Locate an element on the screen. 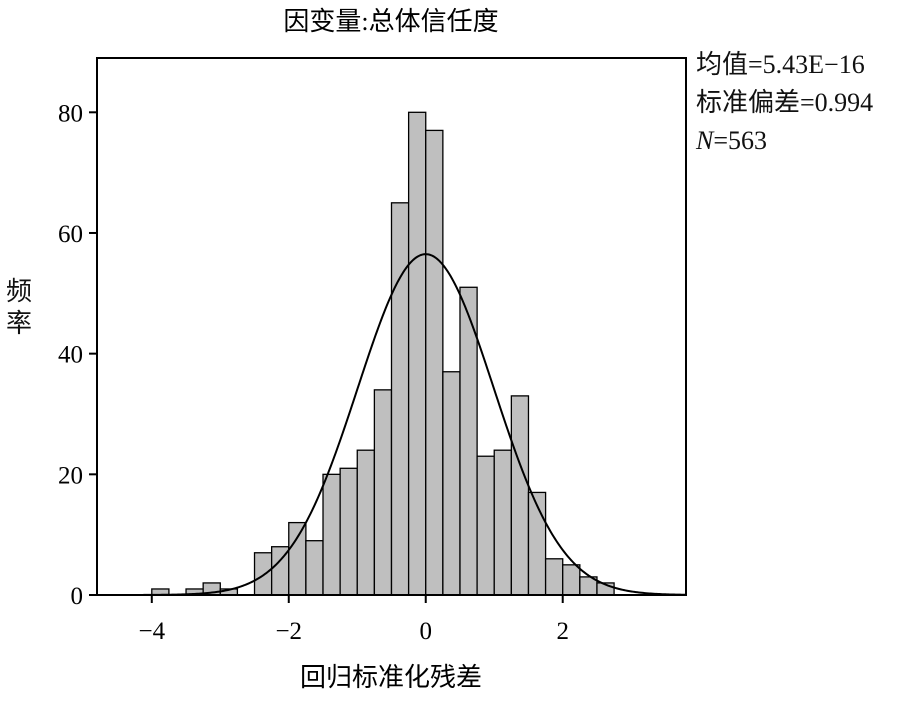  y-tick-label: 0 is located at coordinates (77, 596).